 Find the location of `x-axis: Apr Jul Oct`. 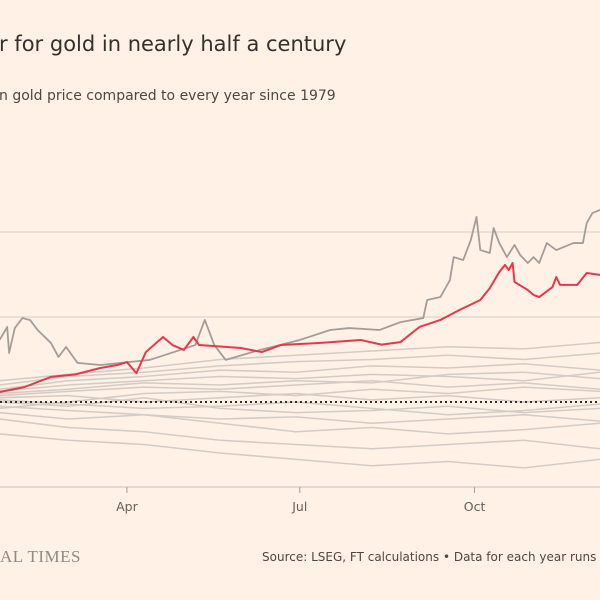

x-axis: Apr Jul Oct is located at coordinates (300, 500).